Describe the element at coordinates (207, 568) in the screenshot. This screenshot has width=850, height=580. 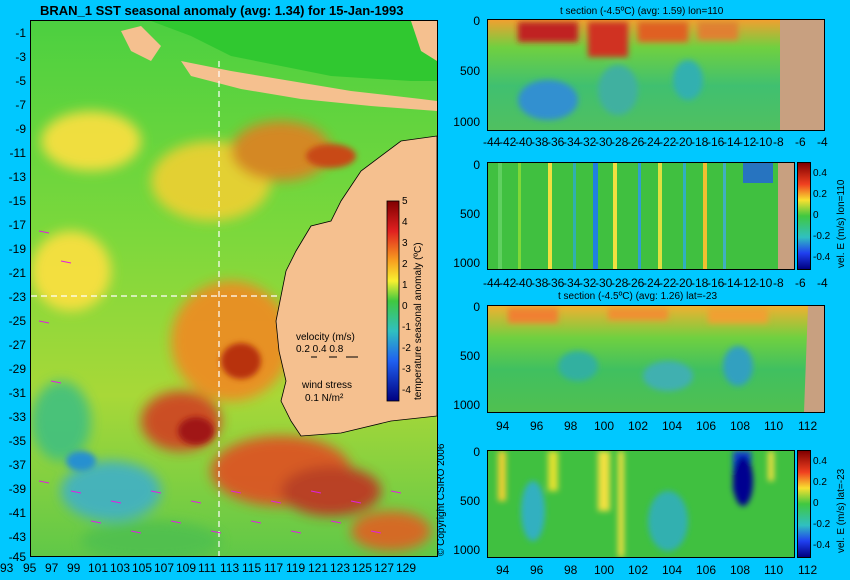
I see `lon-tick: 111` at that location.